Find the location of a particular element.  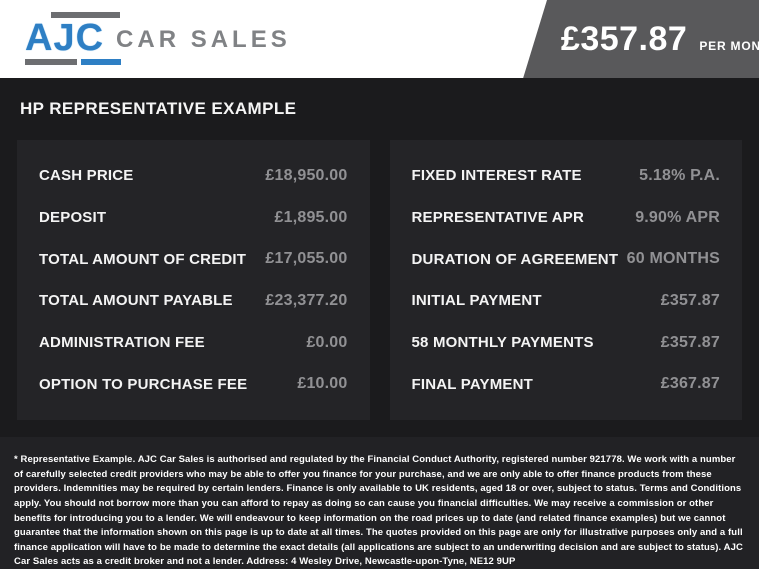

monthly-price-banner: £357.87 PER MONTH* is located at coordinates (641, 39).